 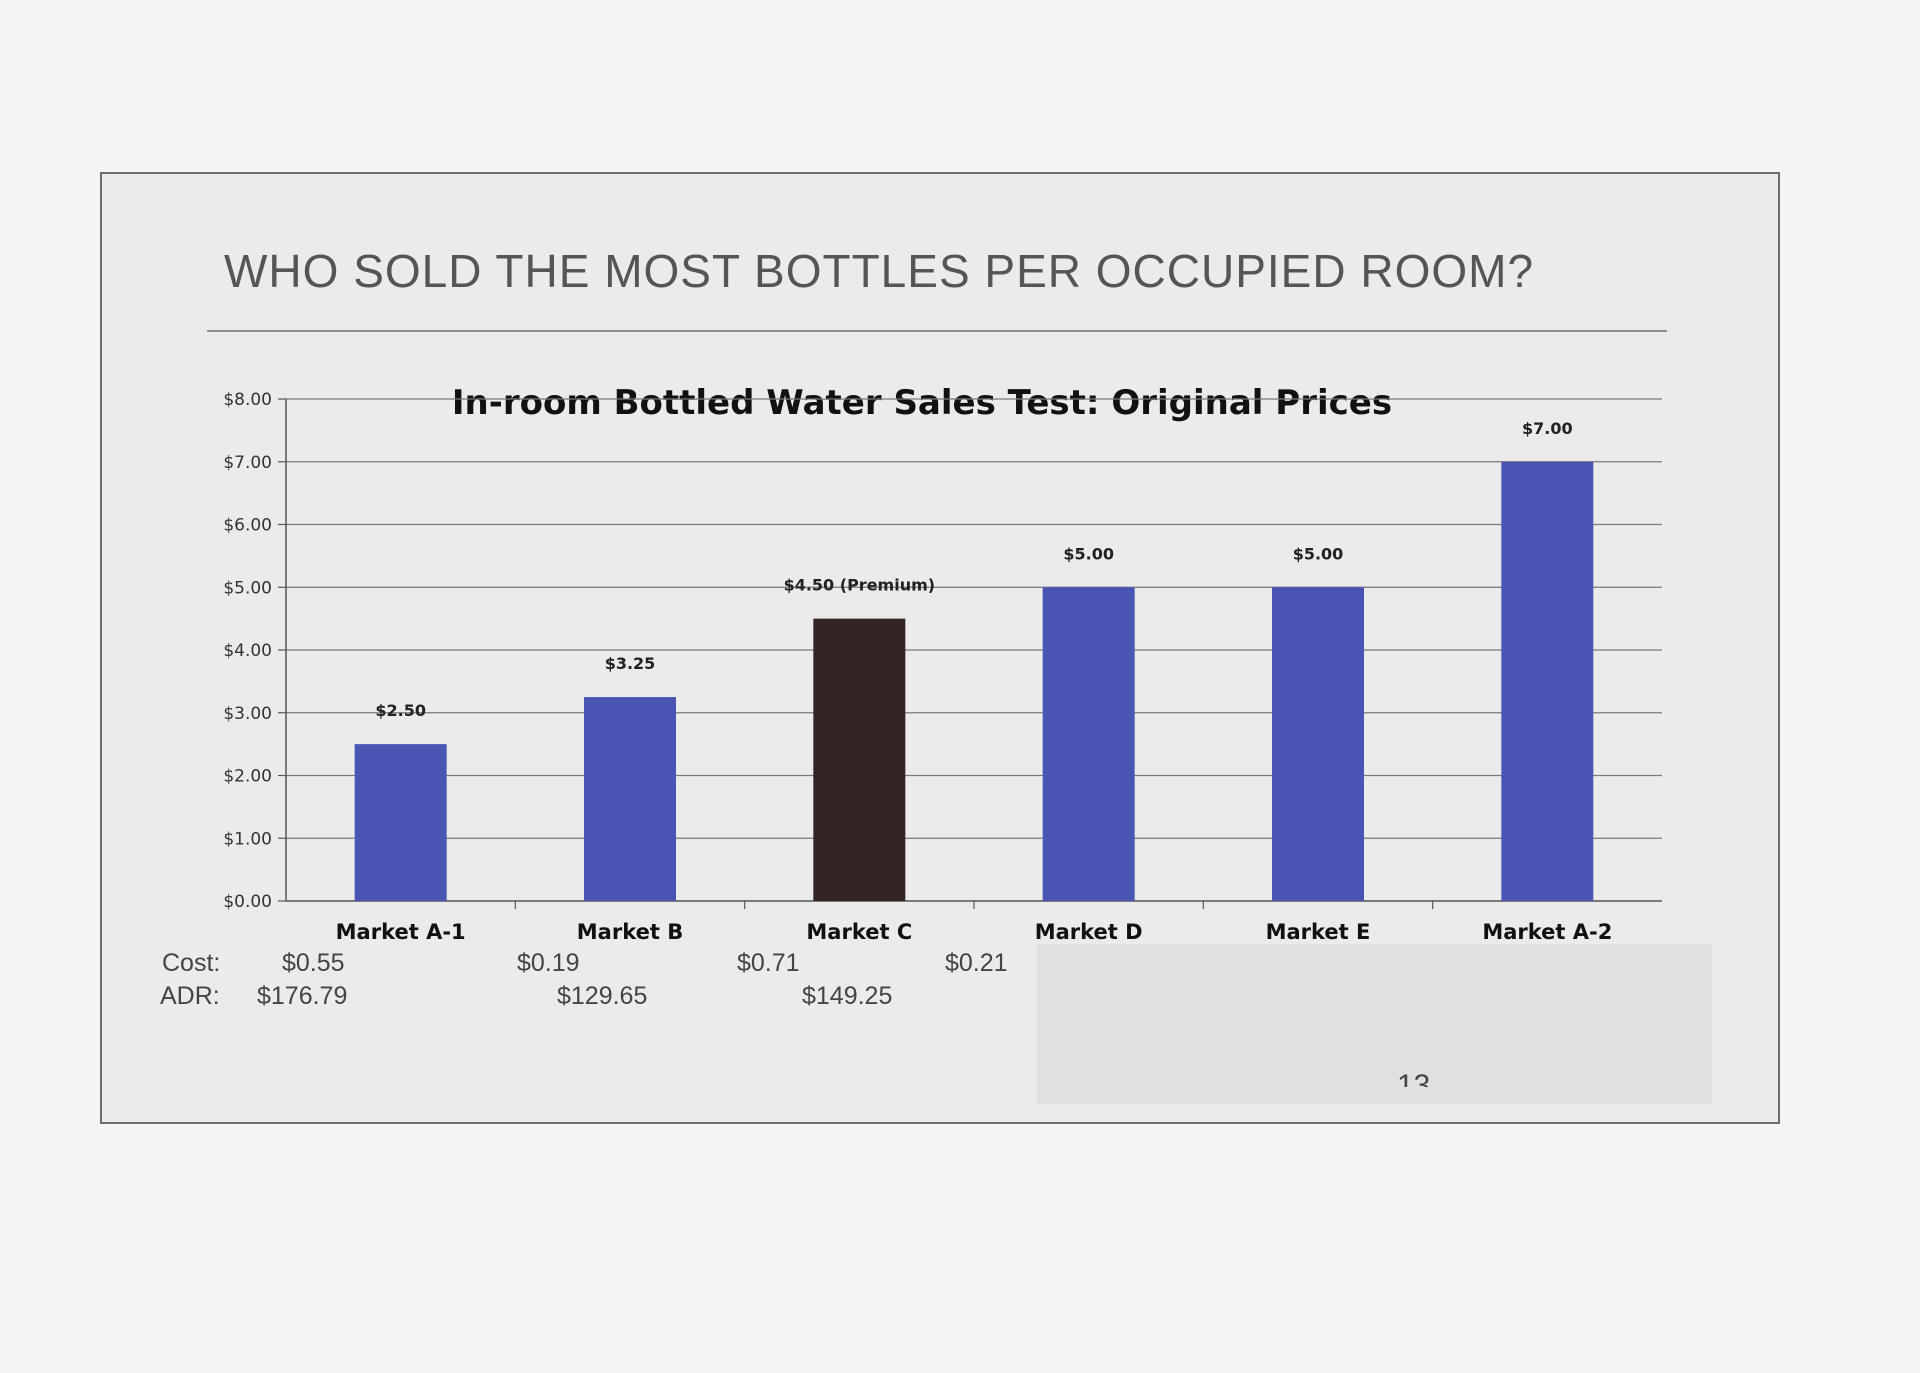 I want to click on redaction-box, so click(x=1374, y=1024).